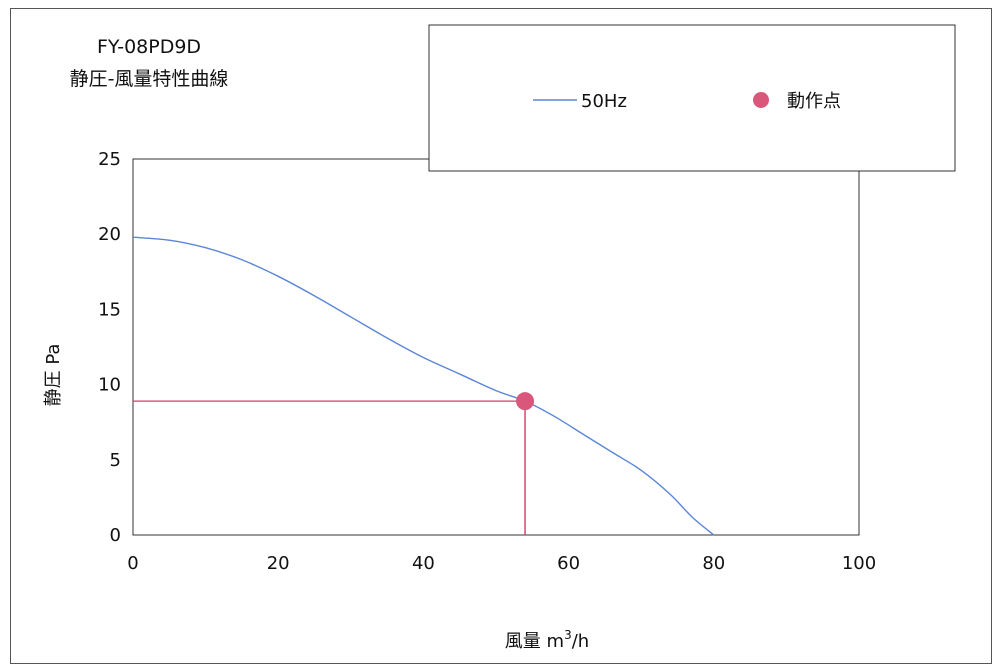 Image resolution: width=1002 pixels, height=672 pixels. What do you see at coordinates (604, 101) in the screenshot?
I see `legend-label-50hz: 50Hz` at bounding box center [604, 101].